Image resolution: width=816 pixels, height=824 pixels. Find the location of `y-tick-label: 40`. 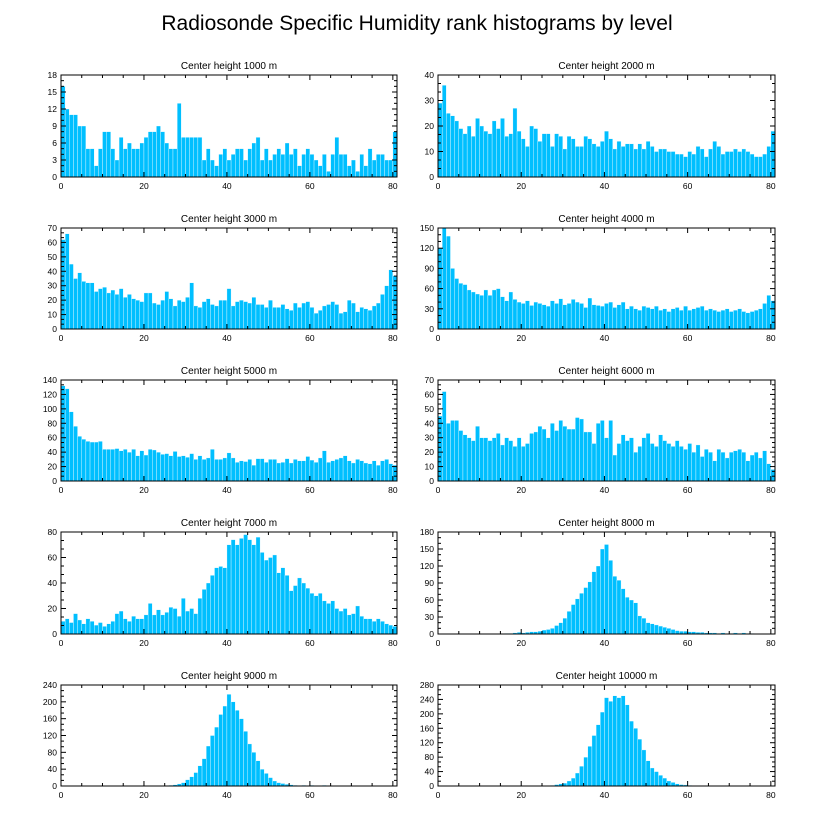

y-tick-label: 40 is located at coordinates (430, 772).